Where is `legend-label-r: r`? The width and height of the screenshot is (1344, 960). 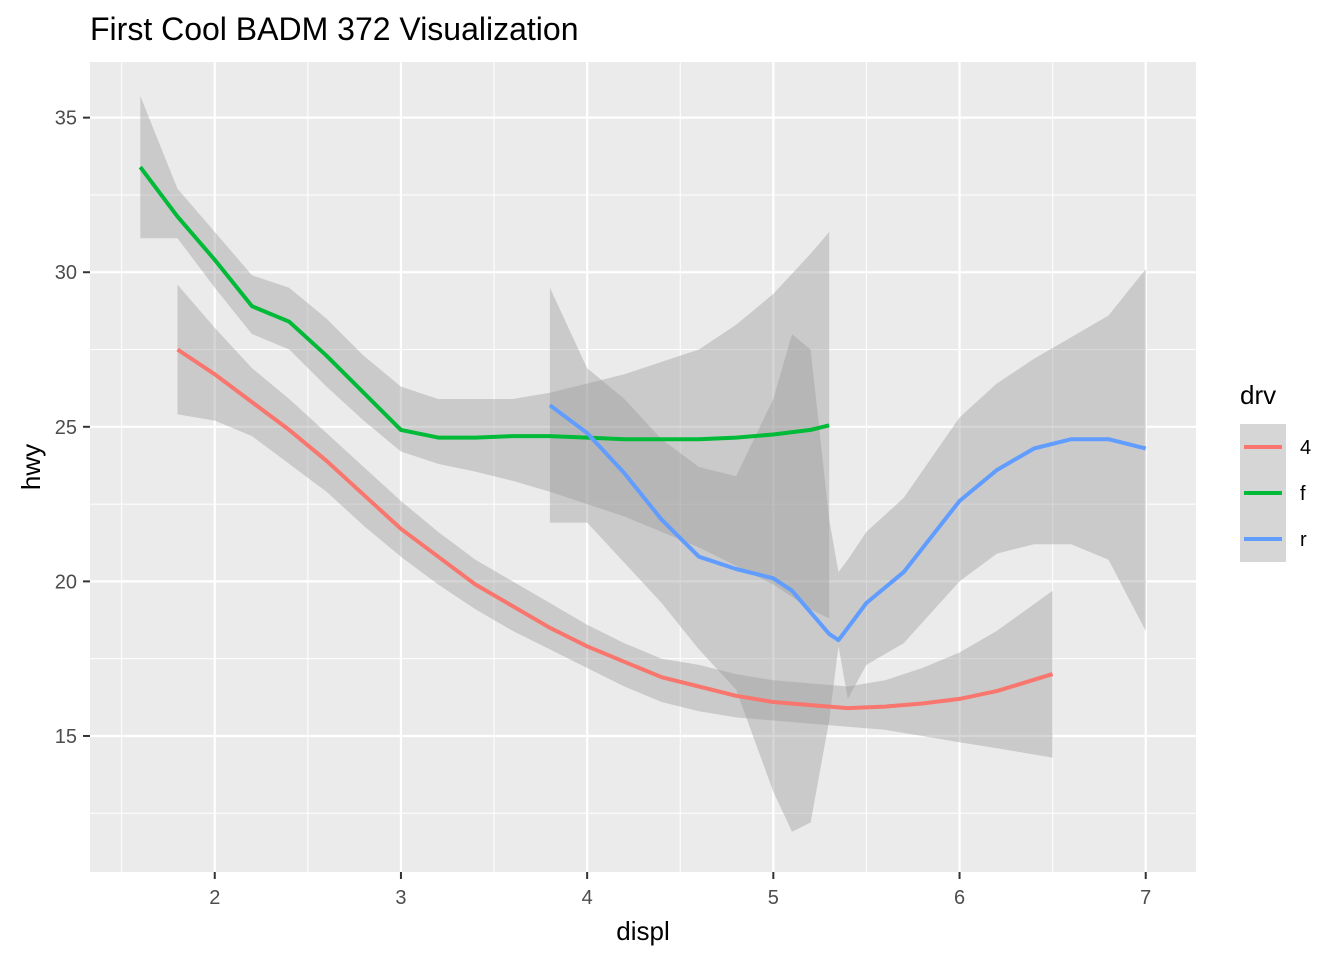 legend-label-r: r is located at coordinates (1303, 540).